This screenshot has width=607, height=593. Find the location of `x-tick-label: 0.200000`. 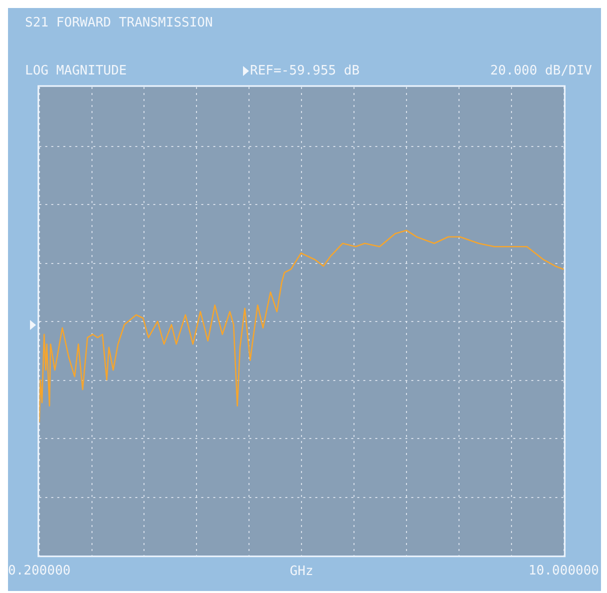

x-tick-label: 0.200000 is located at coordinates (39, 571).